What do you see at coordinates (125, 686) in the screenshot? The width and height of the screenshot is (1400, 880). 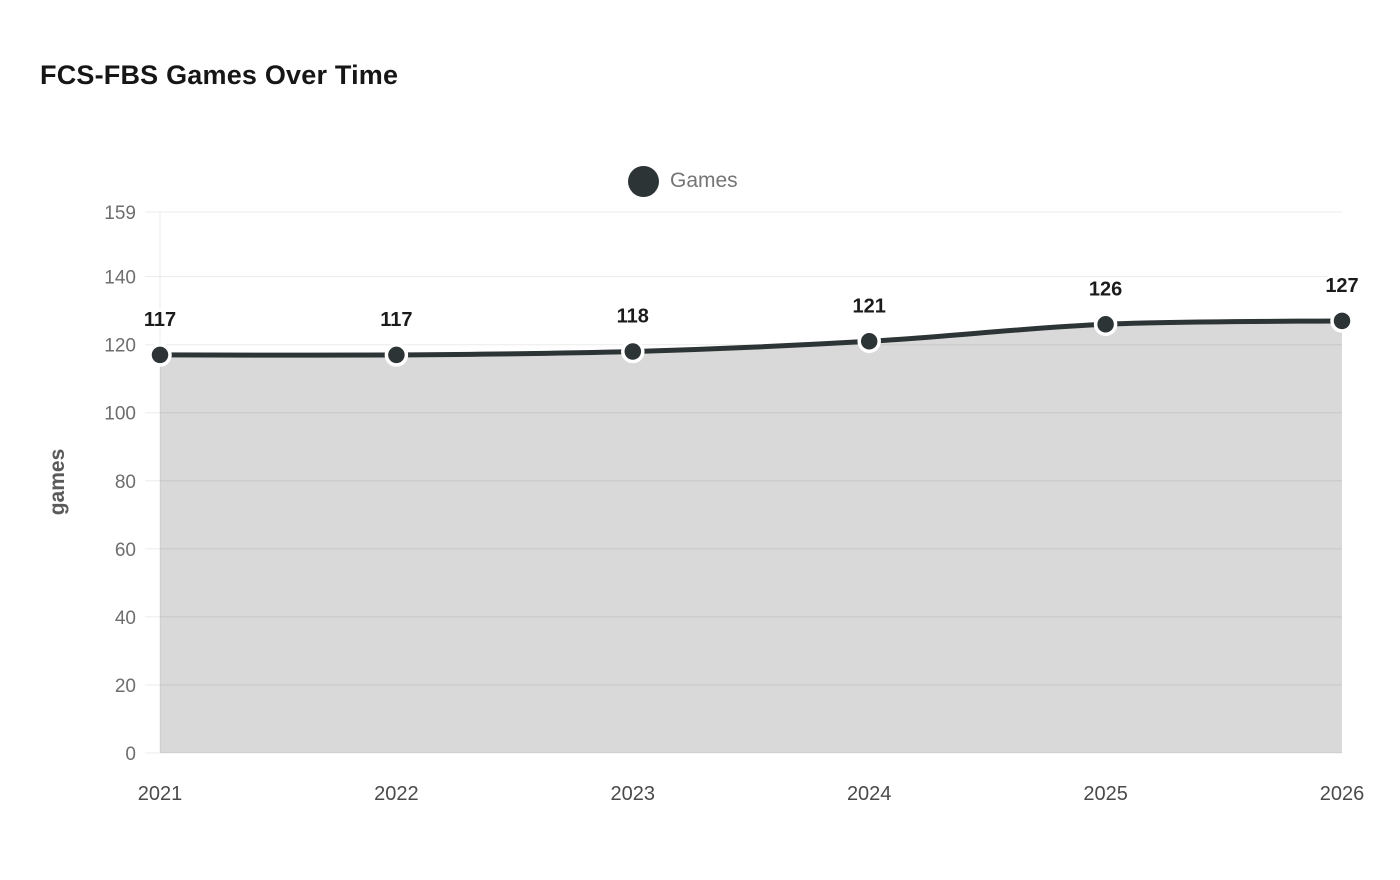 I see `y-tick-label: 20` at bounding box center [125, 686].